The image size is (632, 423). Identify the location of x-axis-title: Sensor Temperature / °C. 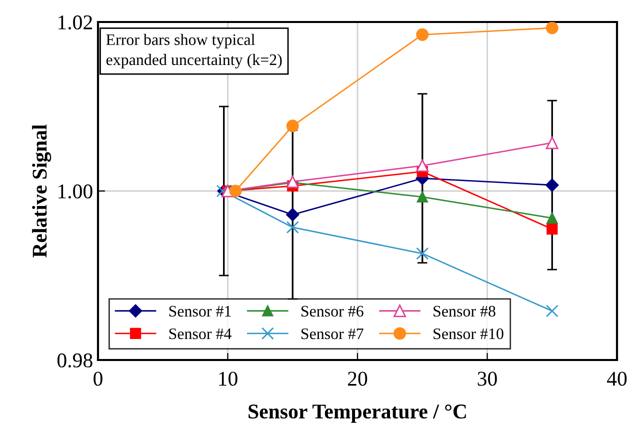
(357, 413).